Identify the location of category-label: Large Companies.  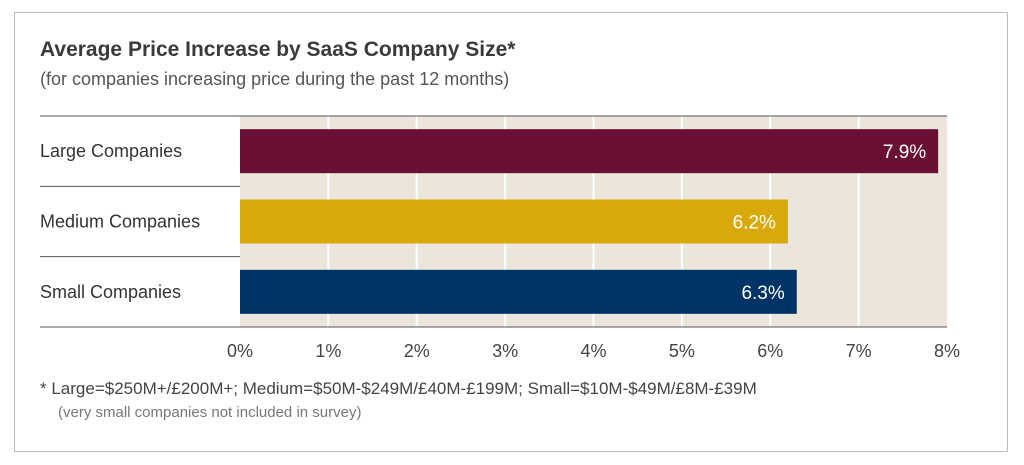
(111, 151).